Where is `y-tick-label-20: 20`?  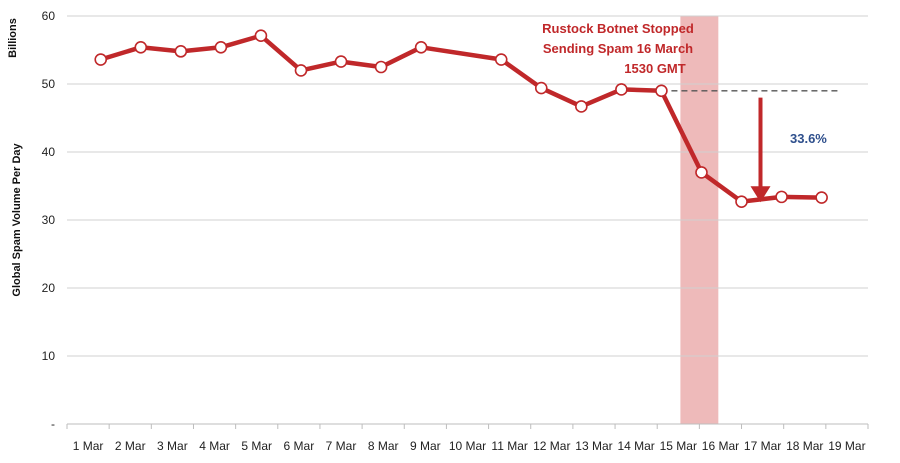
y-tick-label-20: 20 is located at coordinates (49, 288).